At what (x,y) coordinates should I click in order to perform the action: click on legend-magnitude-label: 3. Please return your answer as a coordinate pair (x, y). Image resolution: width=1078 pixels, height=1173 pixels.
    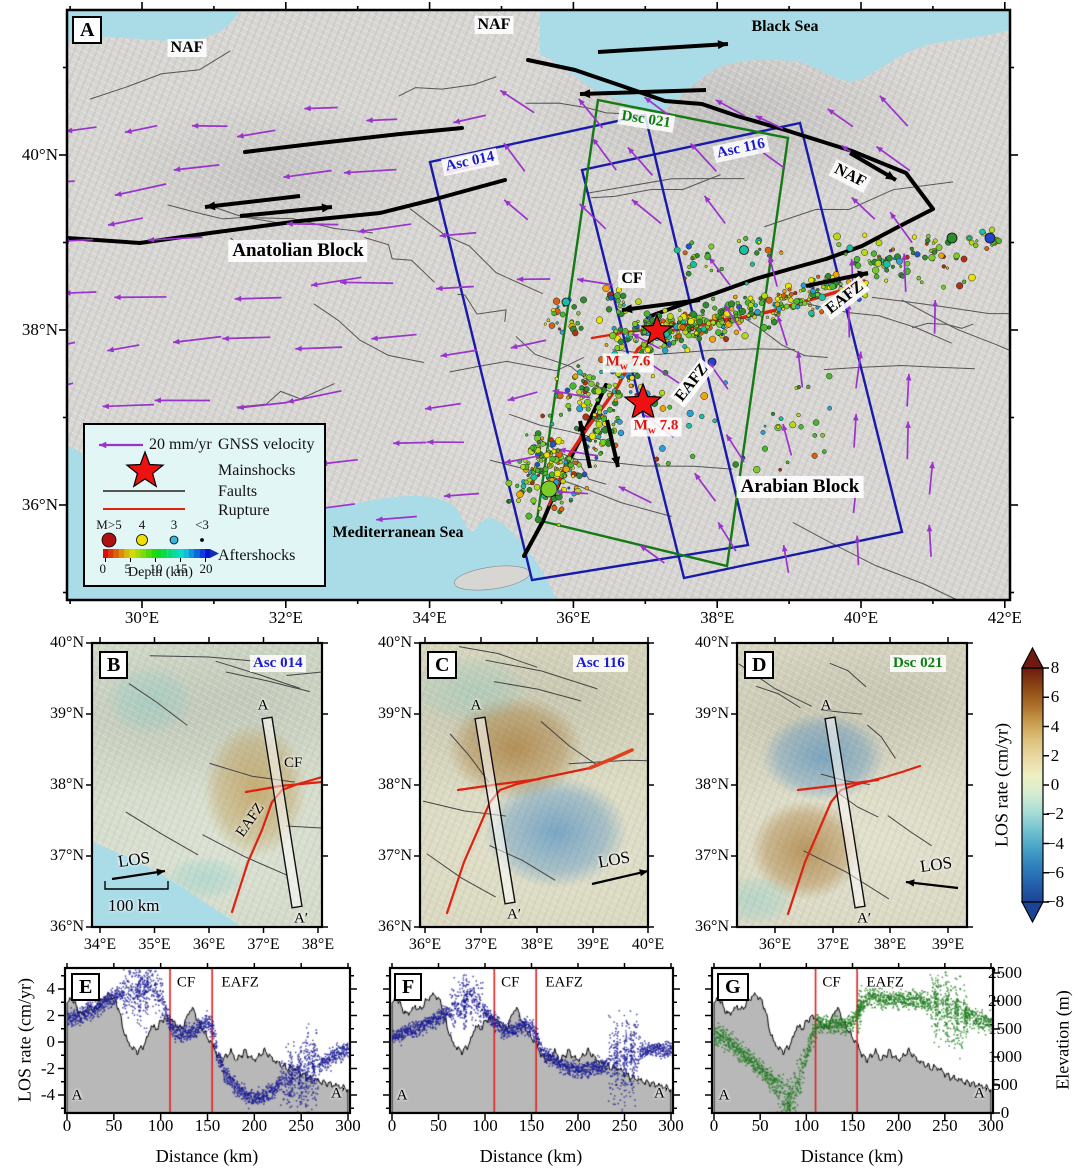
    Looking at the image, I should click on (174, 524).